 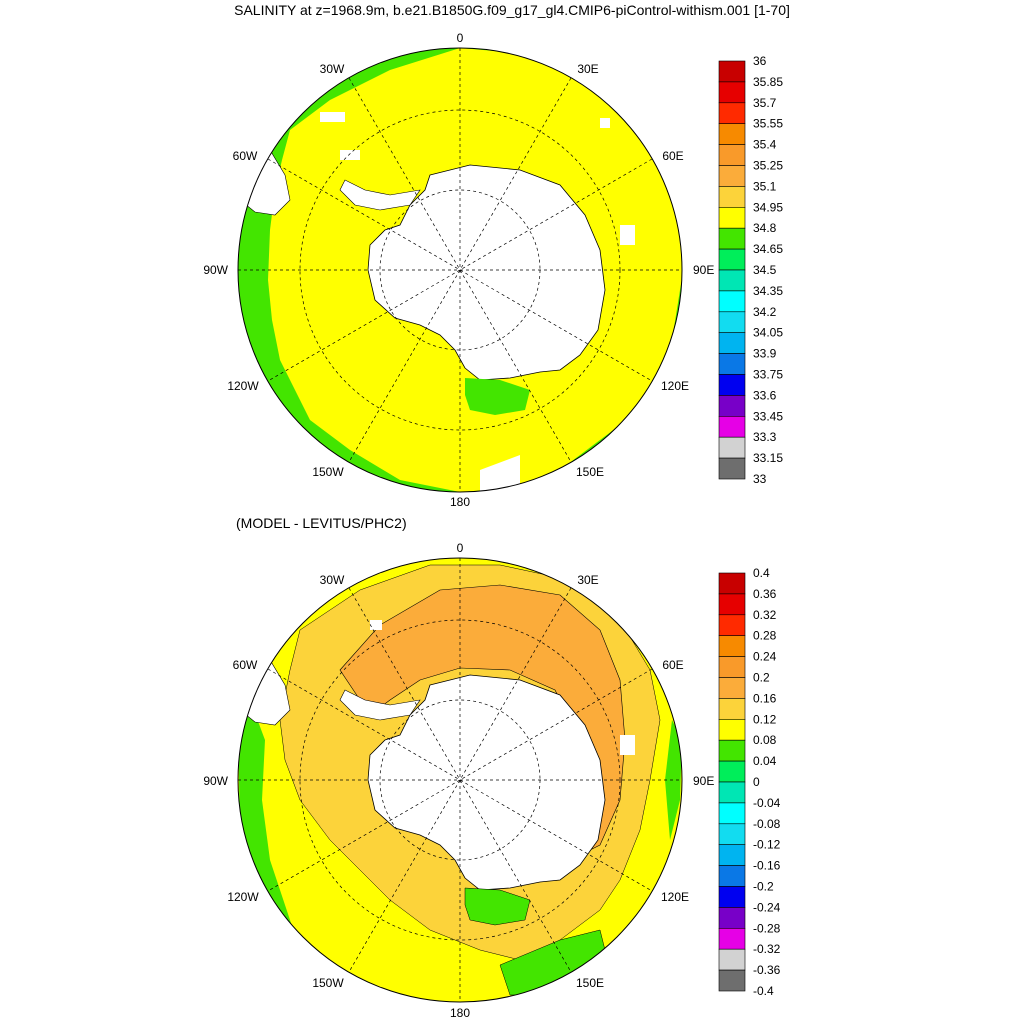 I want to click on colorbar-label: 33.15, so click(x=768, y=458).